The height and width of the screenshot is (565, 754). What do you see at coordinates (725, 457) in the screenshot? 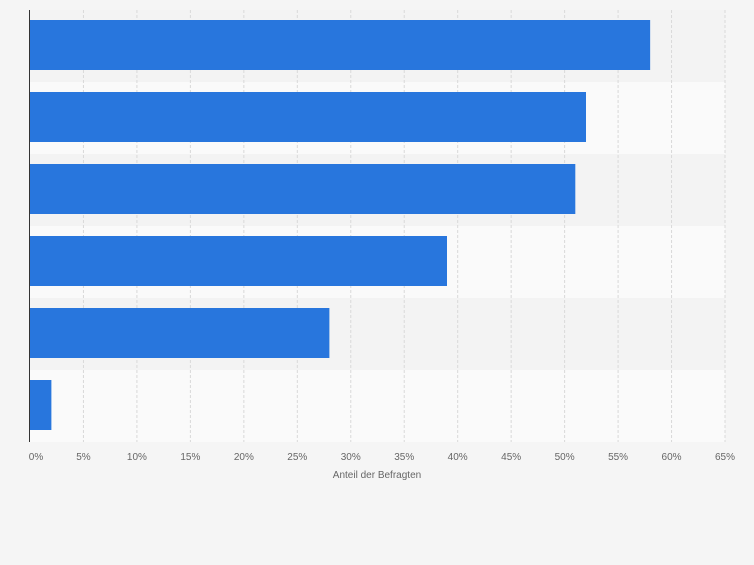
I see `x-tick-label: 65%` at bounding box center [725, 457].